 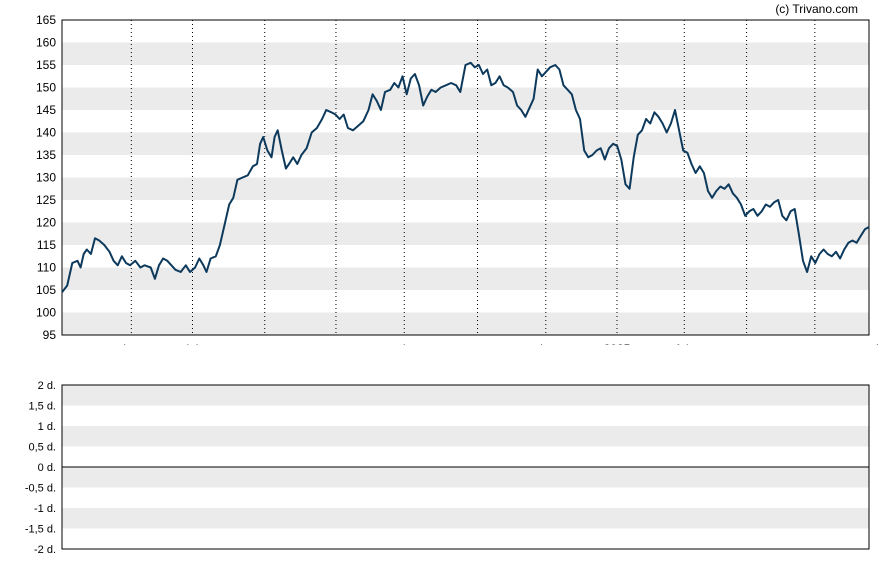 What do you see at coordinates (46, 290) in the screenshot?
I see `y-tick-label: 105` at bounding box center [46, 290].